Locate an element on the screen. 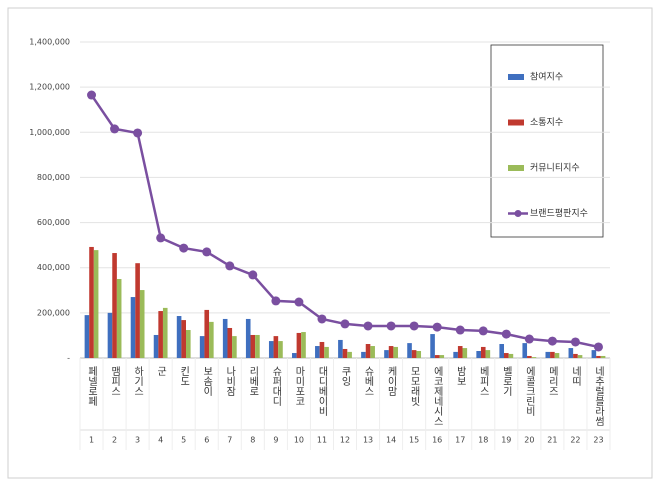 This screenshot has width=660, height=486. x-tick-label: 케이맘 is located at coordinates (391, 381).